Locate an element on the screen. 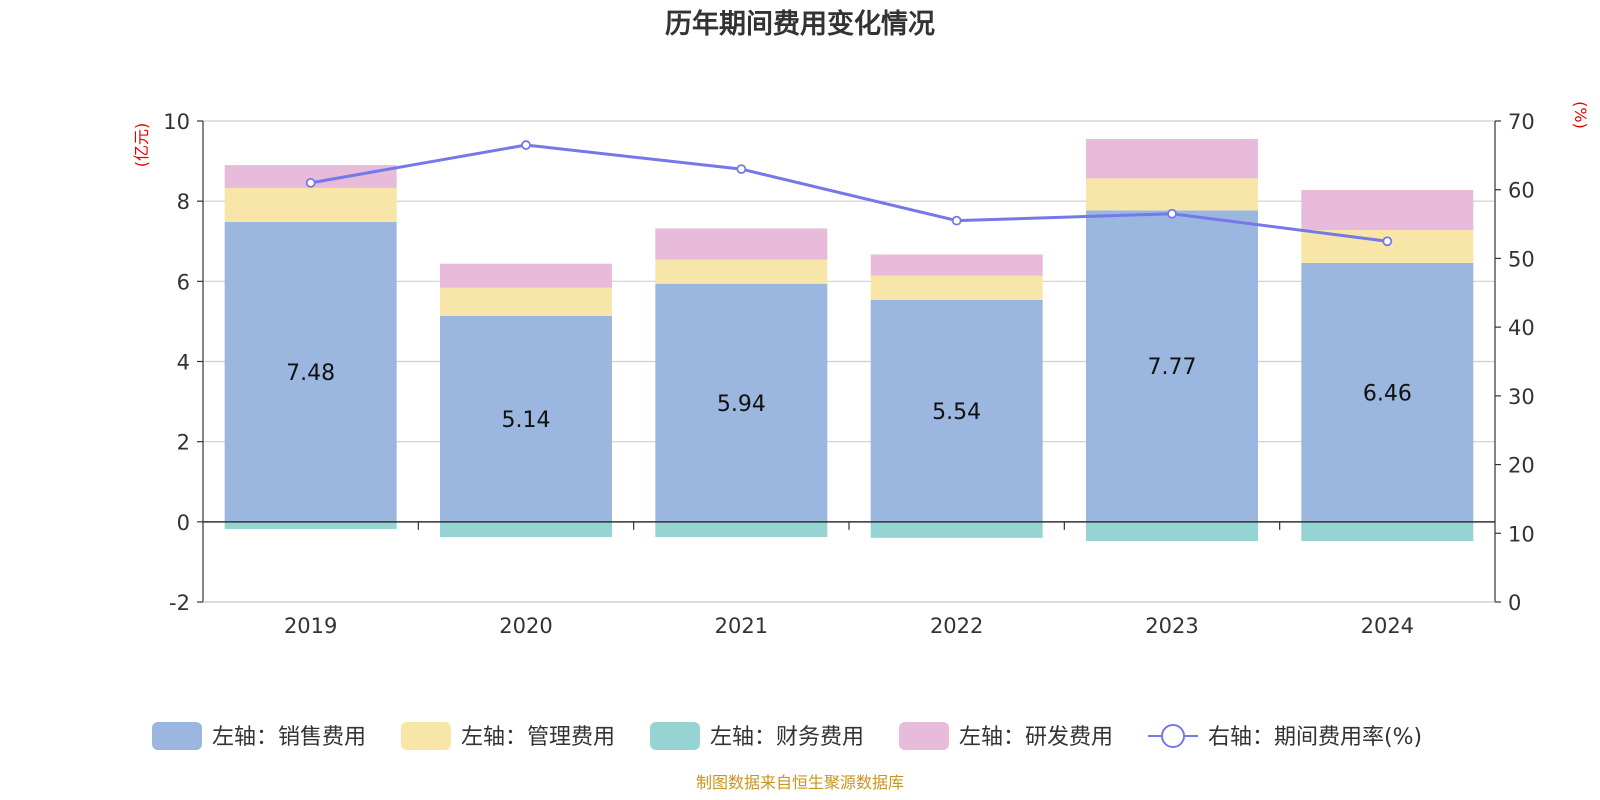 The image size is (1600, 800). bar-value-label: 6.46 is located at coordinates (1387, 393).